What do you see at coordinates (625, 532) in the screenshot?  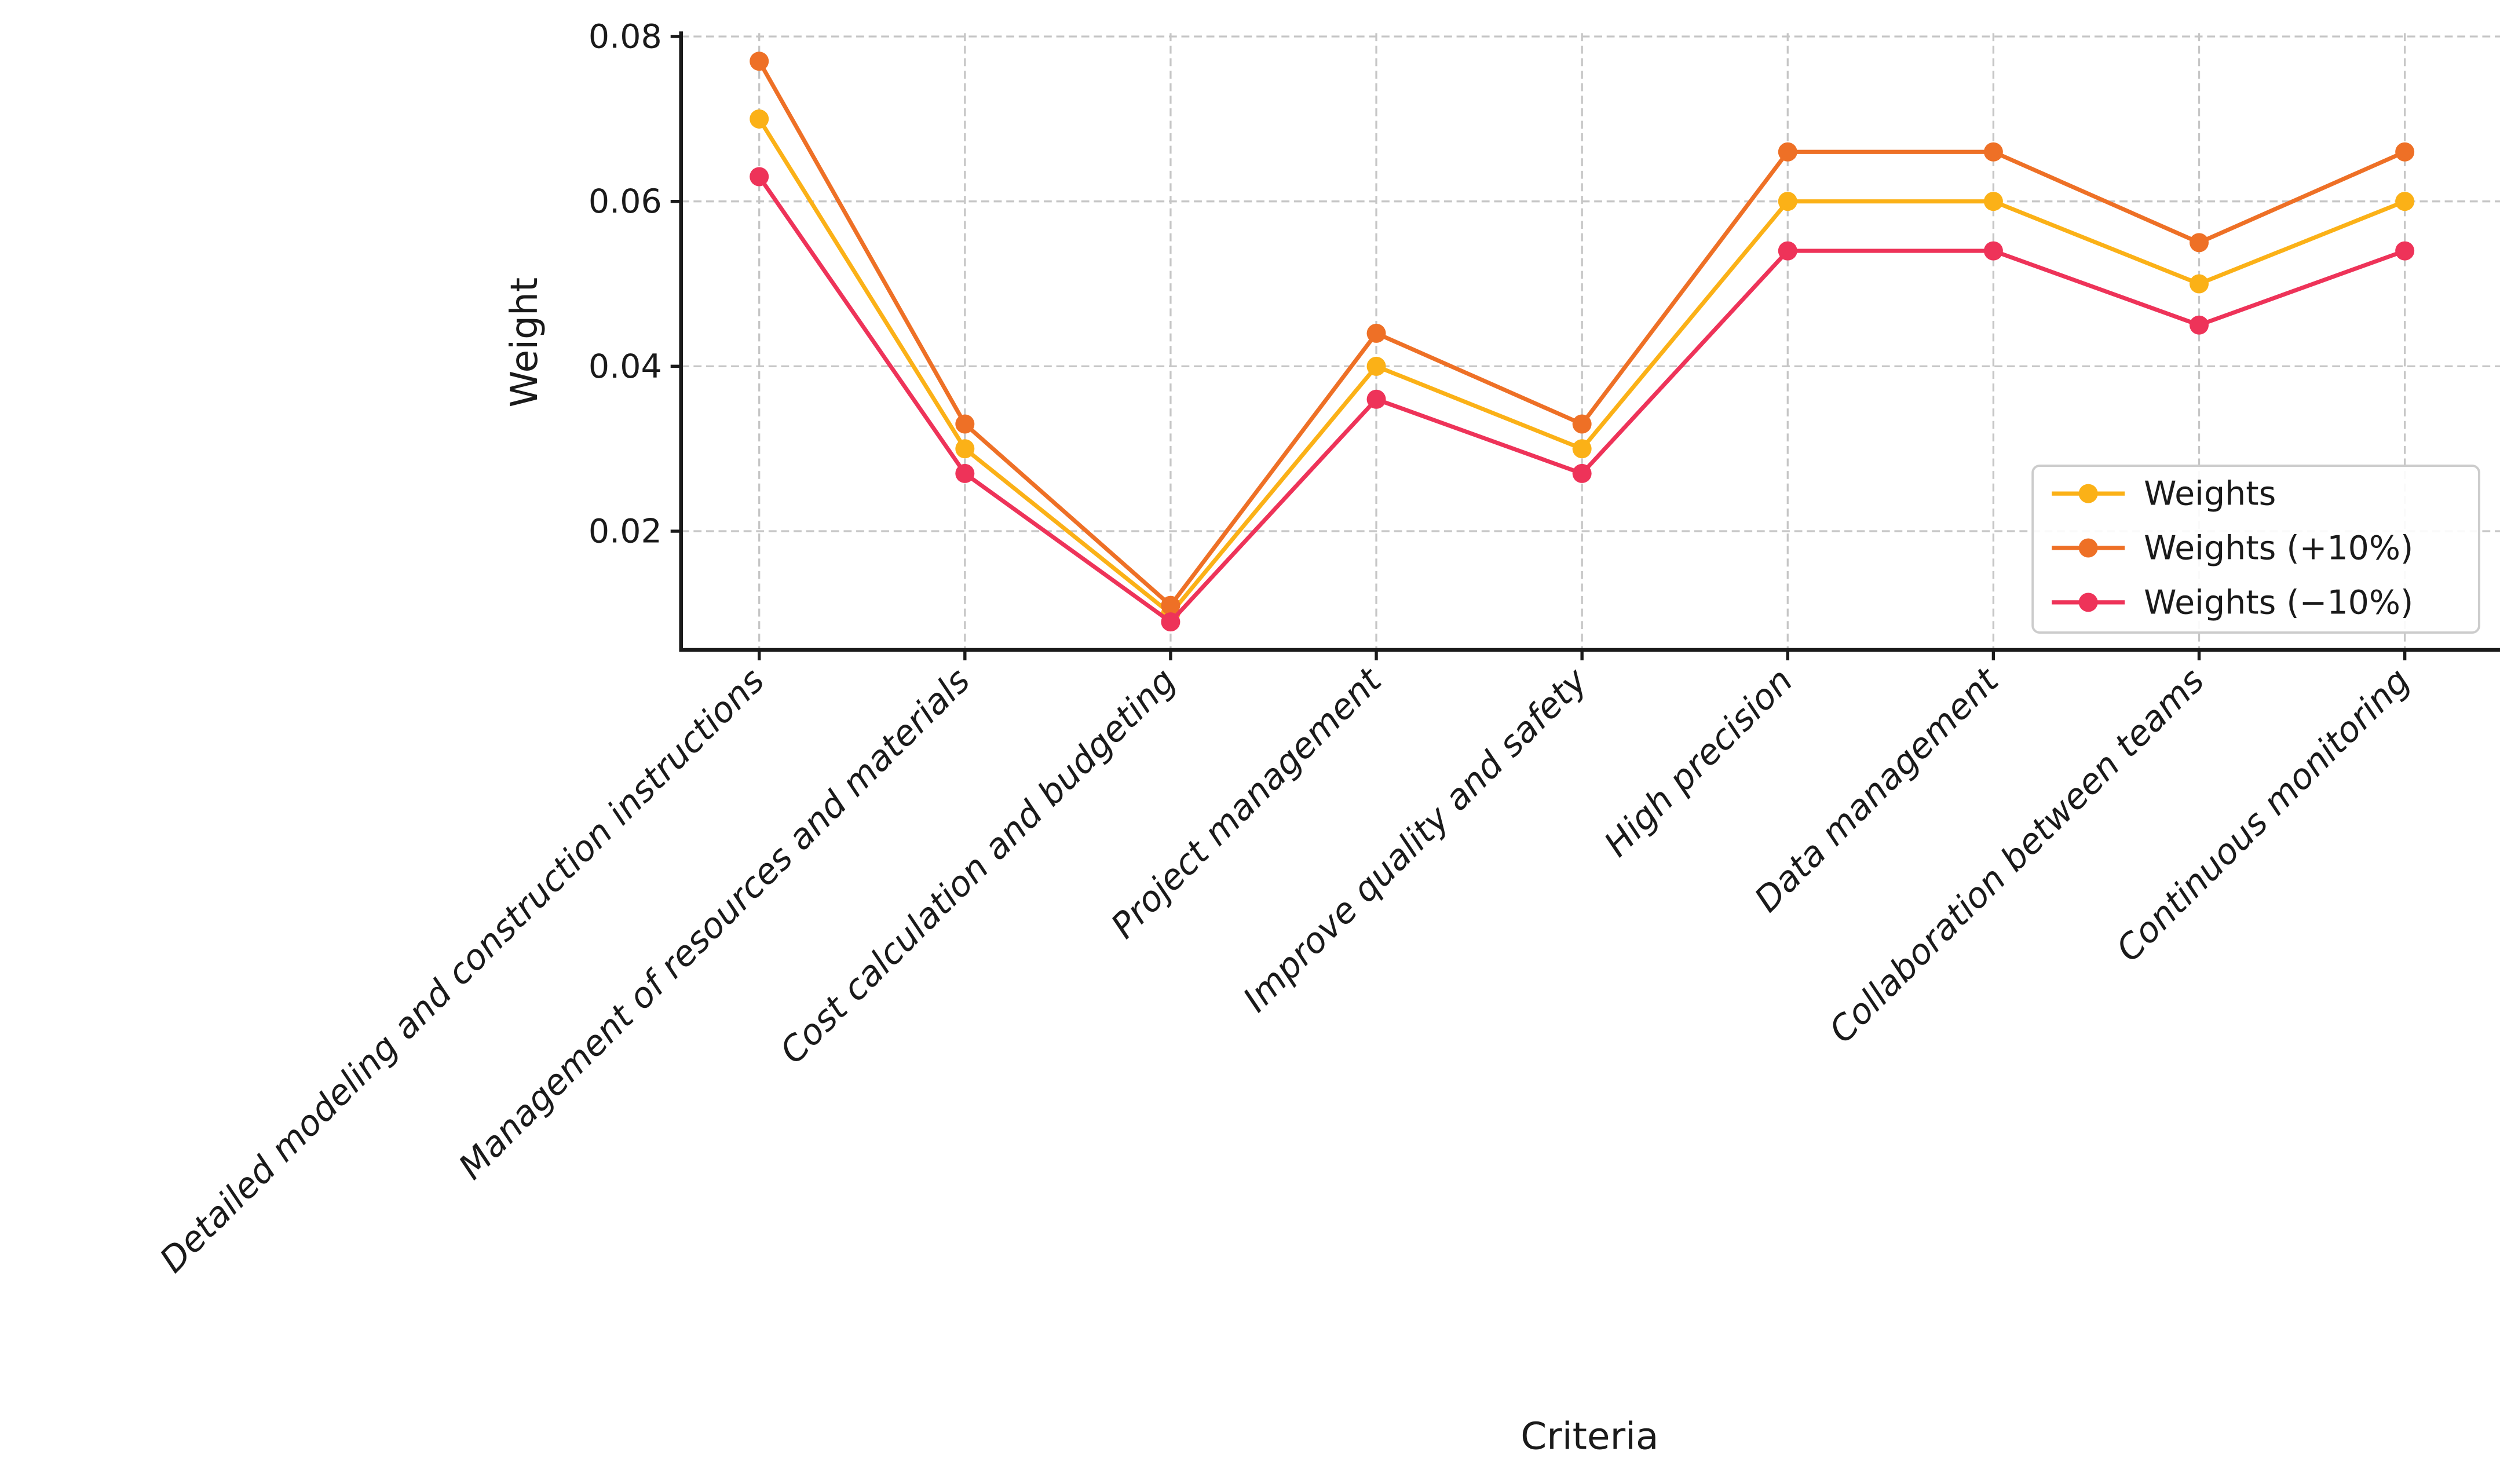 I see `y-tick-label: 0.02` at bounding box center [625, 532].